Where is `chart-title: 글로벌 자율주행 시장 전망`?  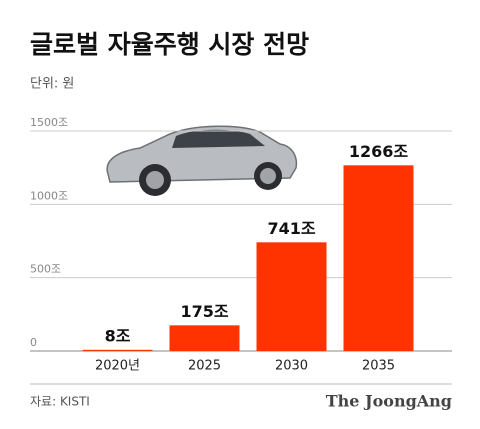 chart-title: 글로벌 자율주행 시장 전망 is located at coordinates (169, 44).